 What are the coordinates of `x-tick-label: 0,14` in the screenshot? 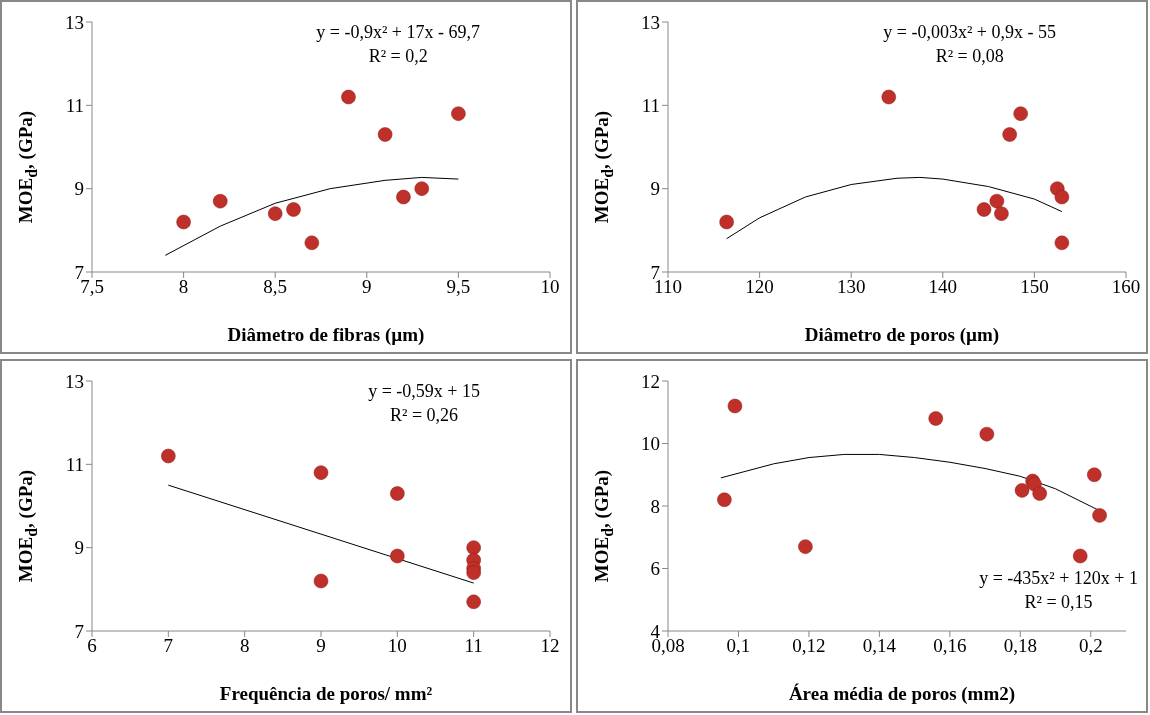 It's located at (879, 645).